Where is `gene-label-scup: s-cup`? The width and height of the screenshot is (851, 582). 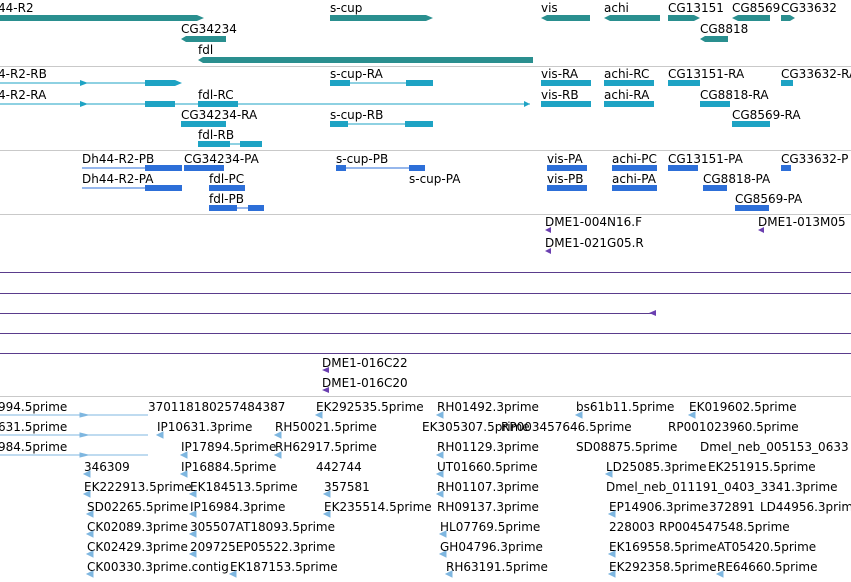
gene-label-scup: s-cup is located at coordinates (346, 8).